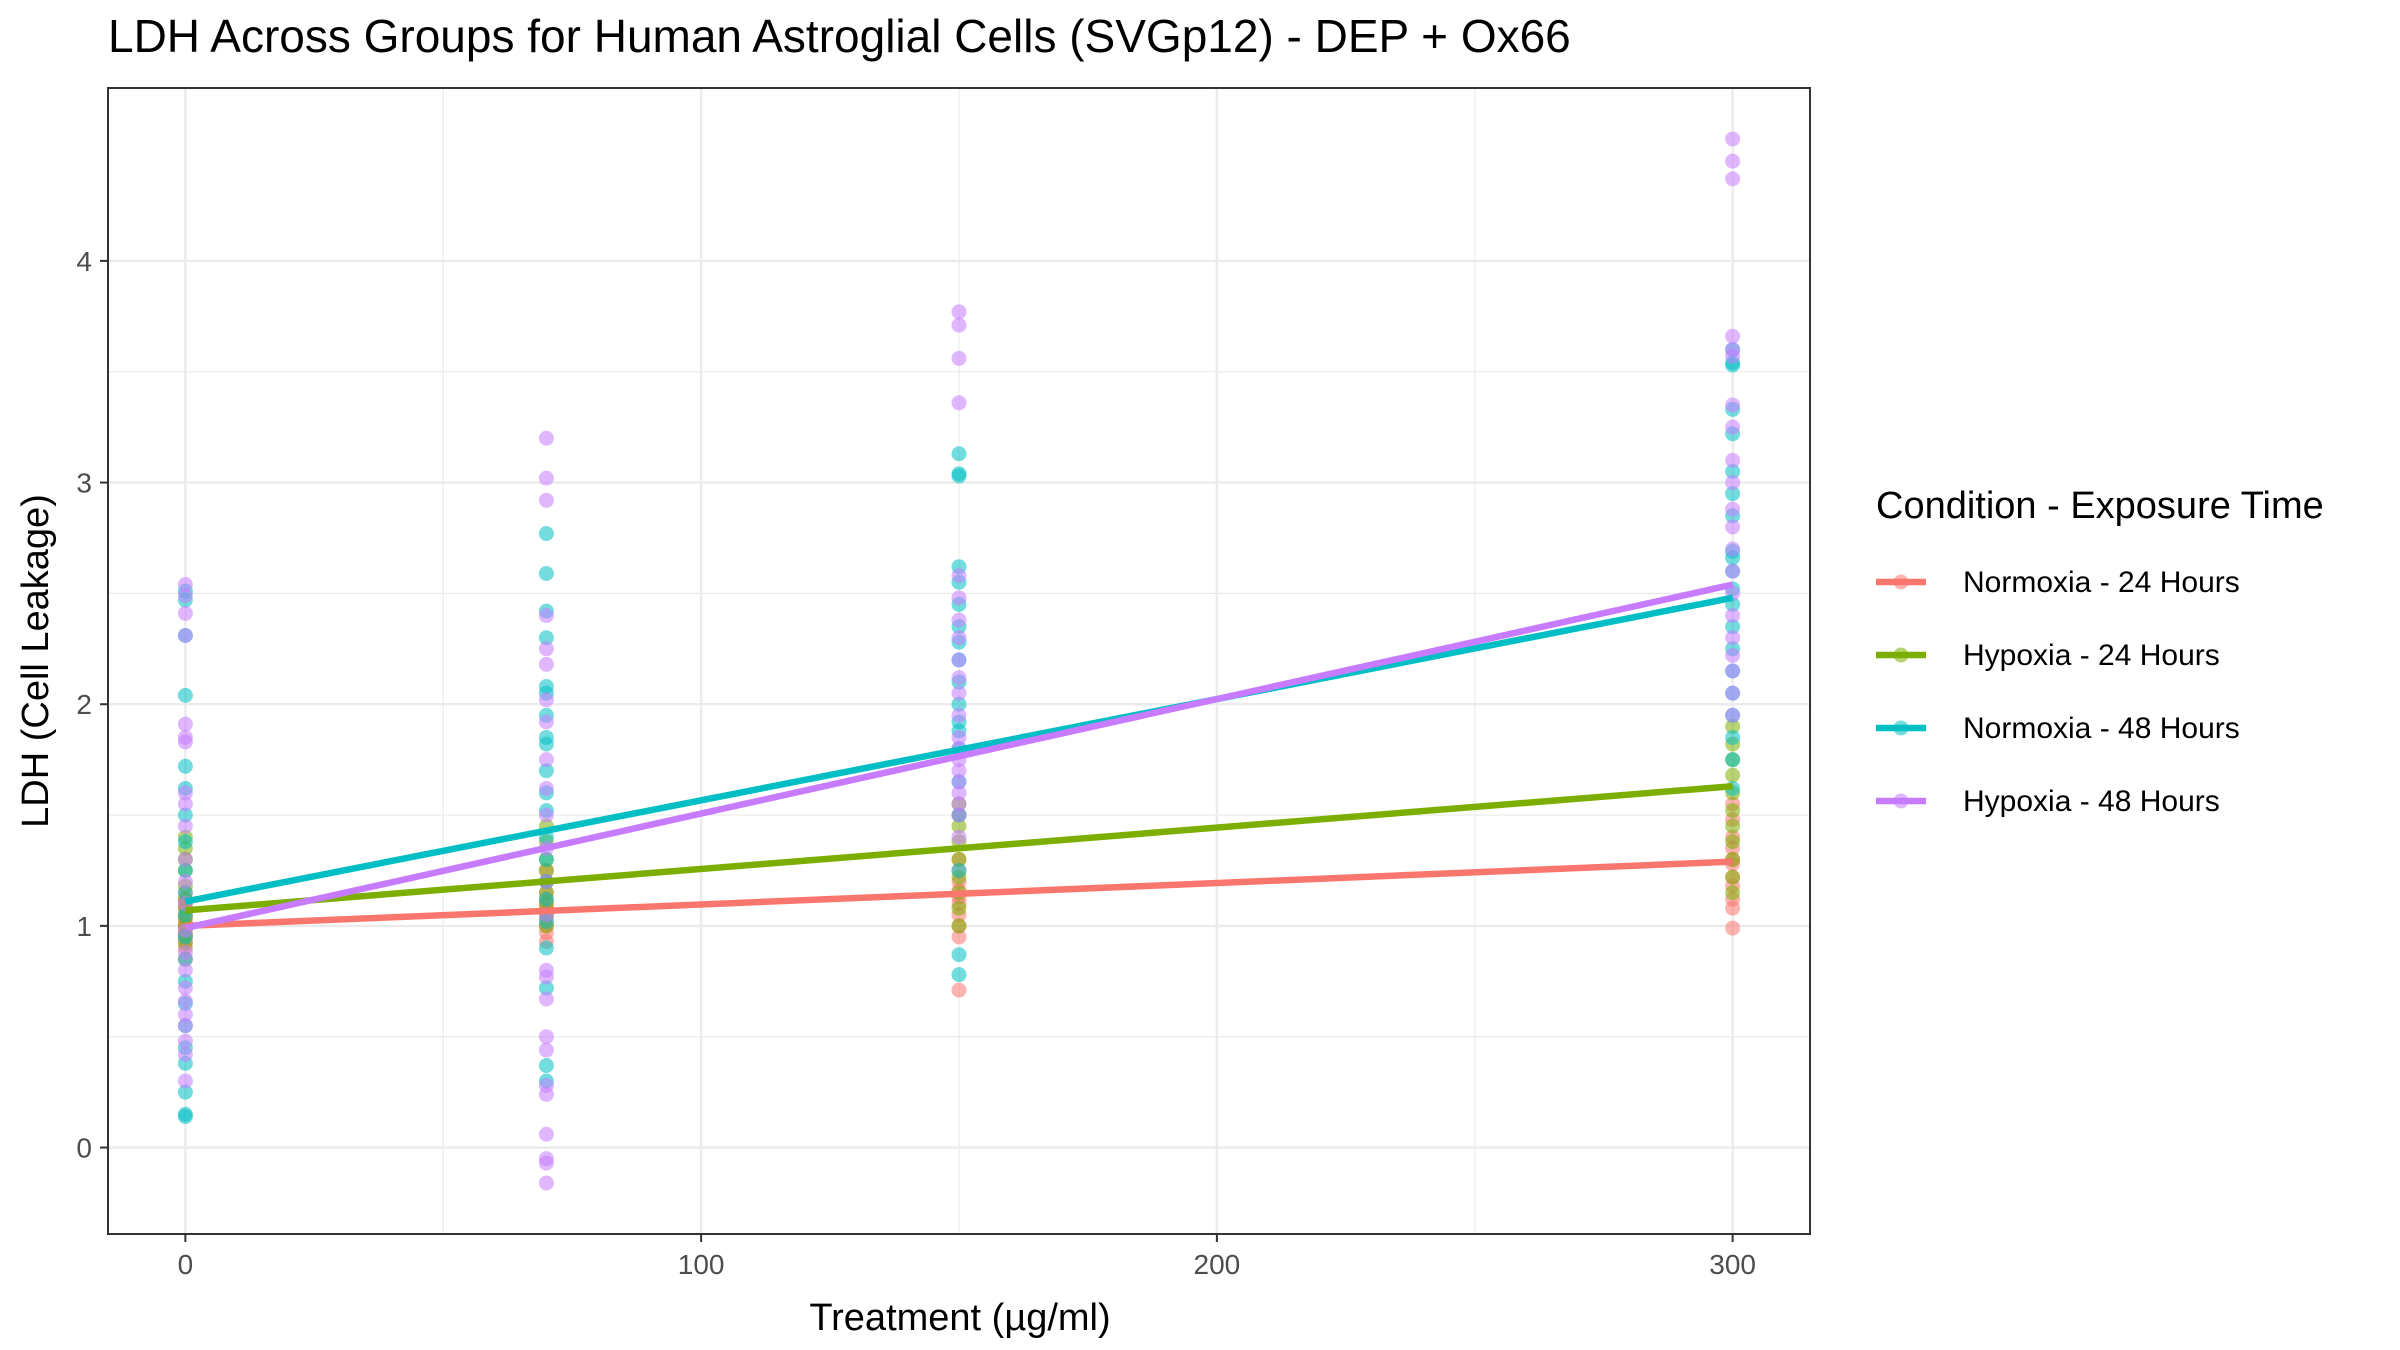  I want to click on legend-item: Normoxia - 24 Hours, so click(2058, 582).